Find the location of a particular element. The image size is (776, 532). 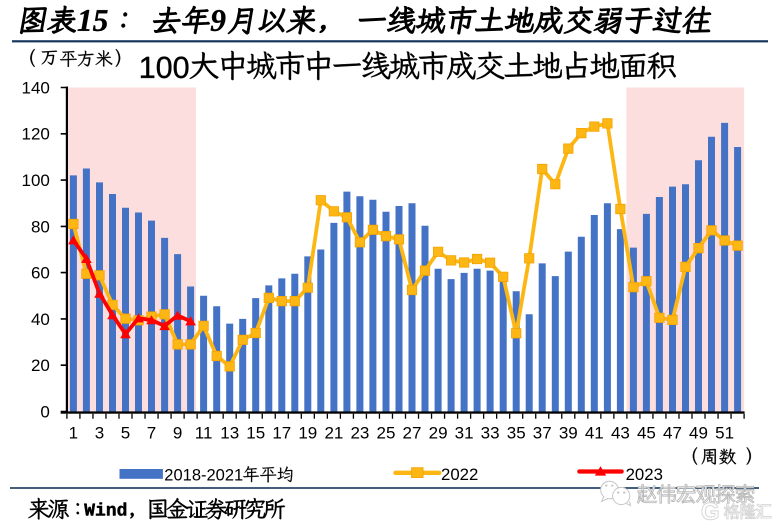

svg-text: 31 is located at coordinates (464, 433).